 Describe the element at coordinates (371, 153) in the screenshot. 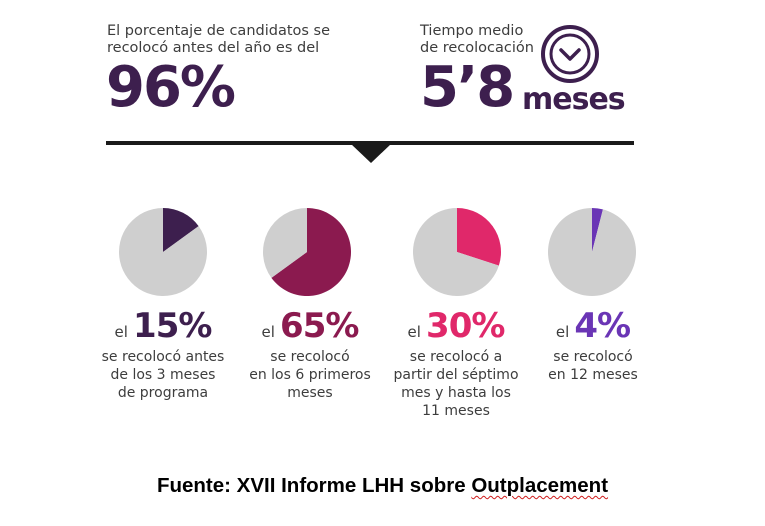

I see `divider-notch` at that location.